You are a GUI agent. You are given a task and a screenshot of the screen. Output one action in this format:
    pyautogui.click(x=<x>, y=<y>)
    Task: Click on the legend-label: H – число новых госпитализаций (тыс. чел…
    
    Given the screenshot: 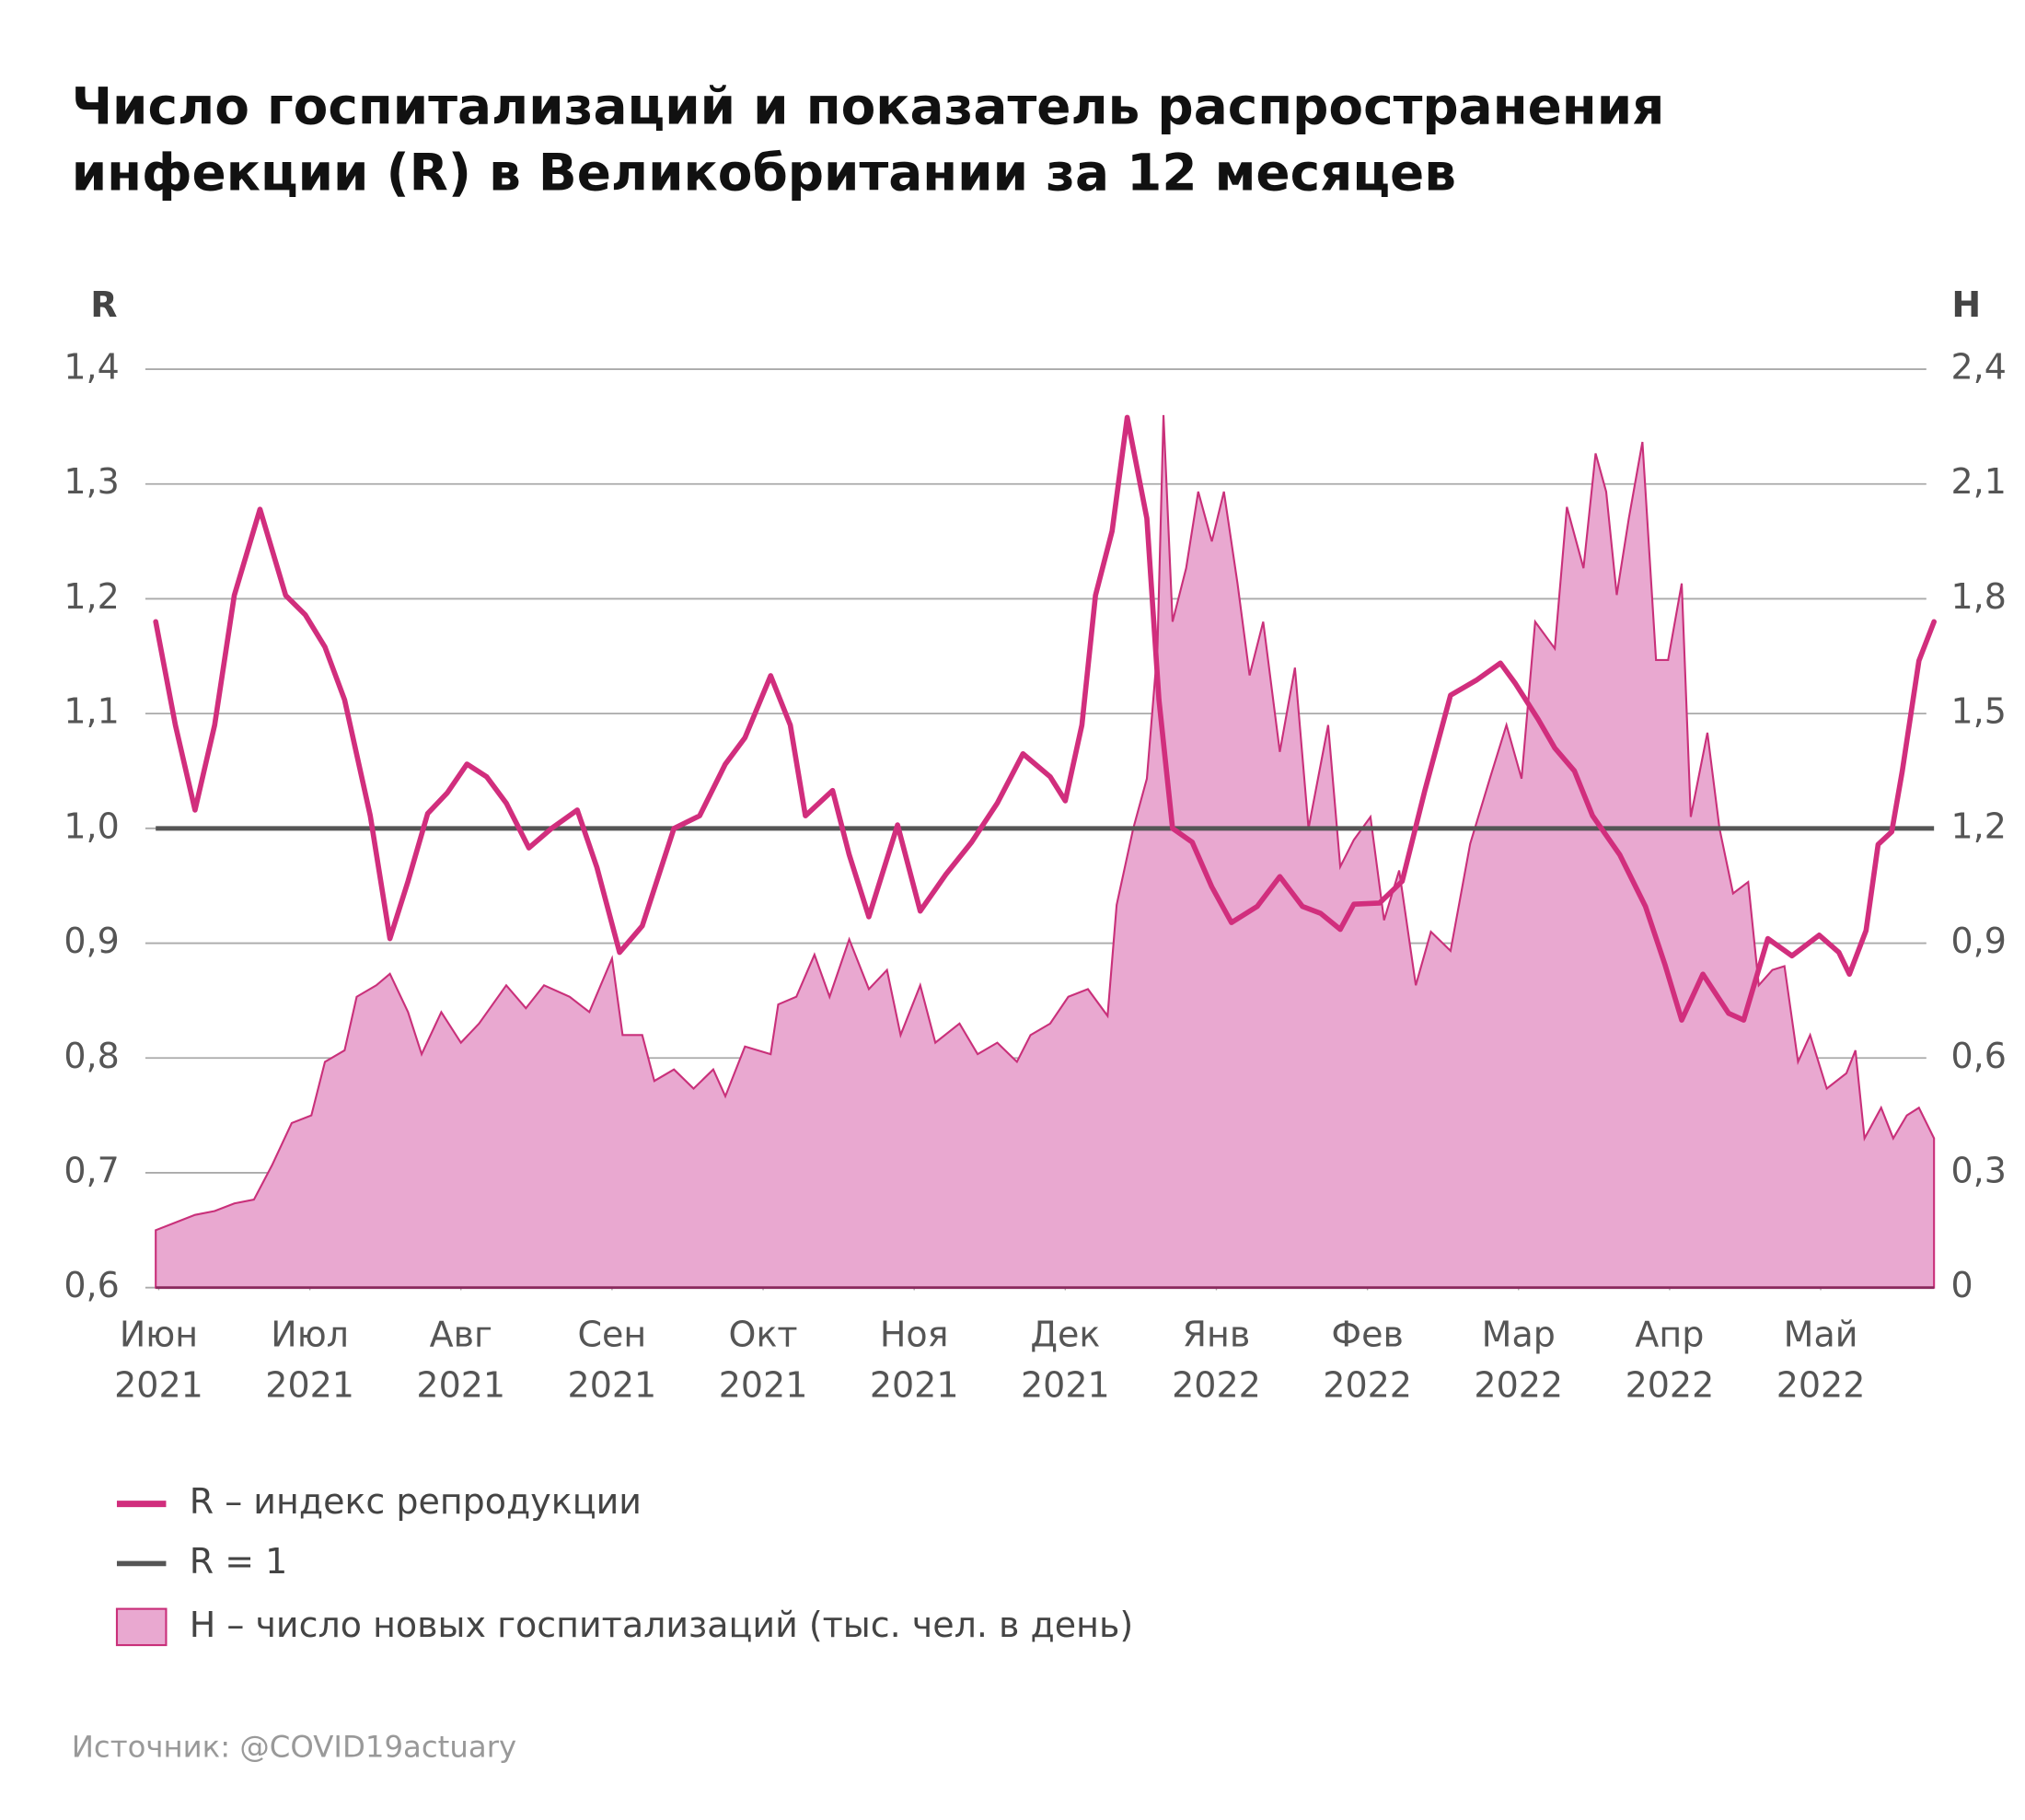 What is the action you would take?
    pyautogui.click(x=661, y=1625)
    